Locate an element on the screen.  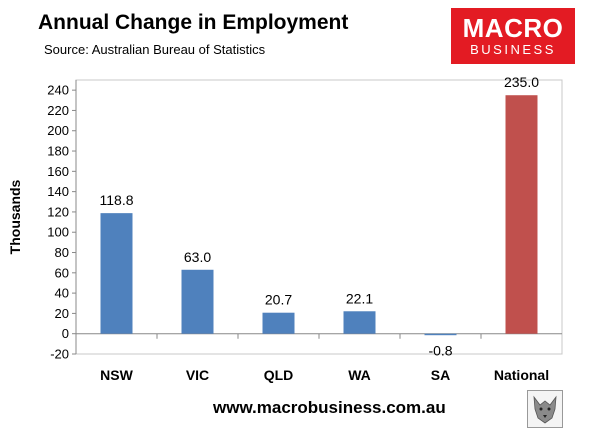
bar-vic is located at coordinates (197, 301).